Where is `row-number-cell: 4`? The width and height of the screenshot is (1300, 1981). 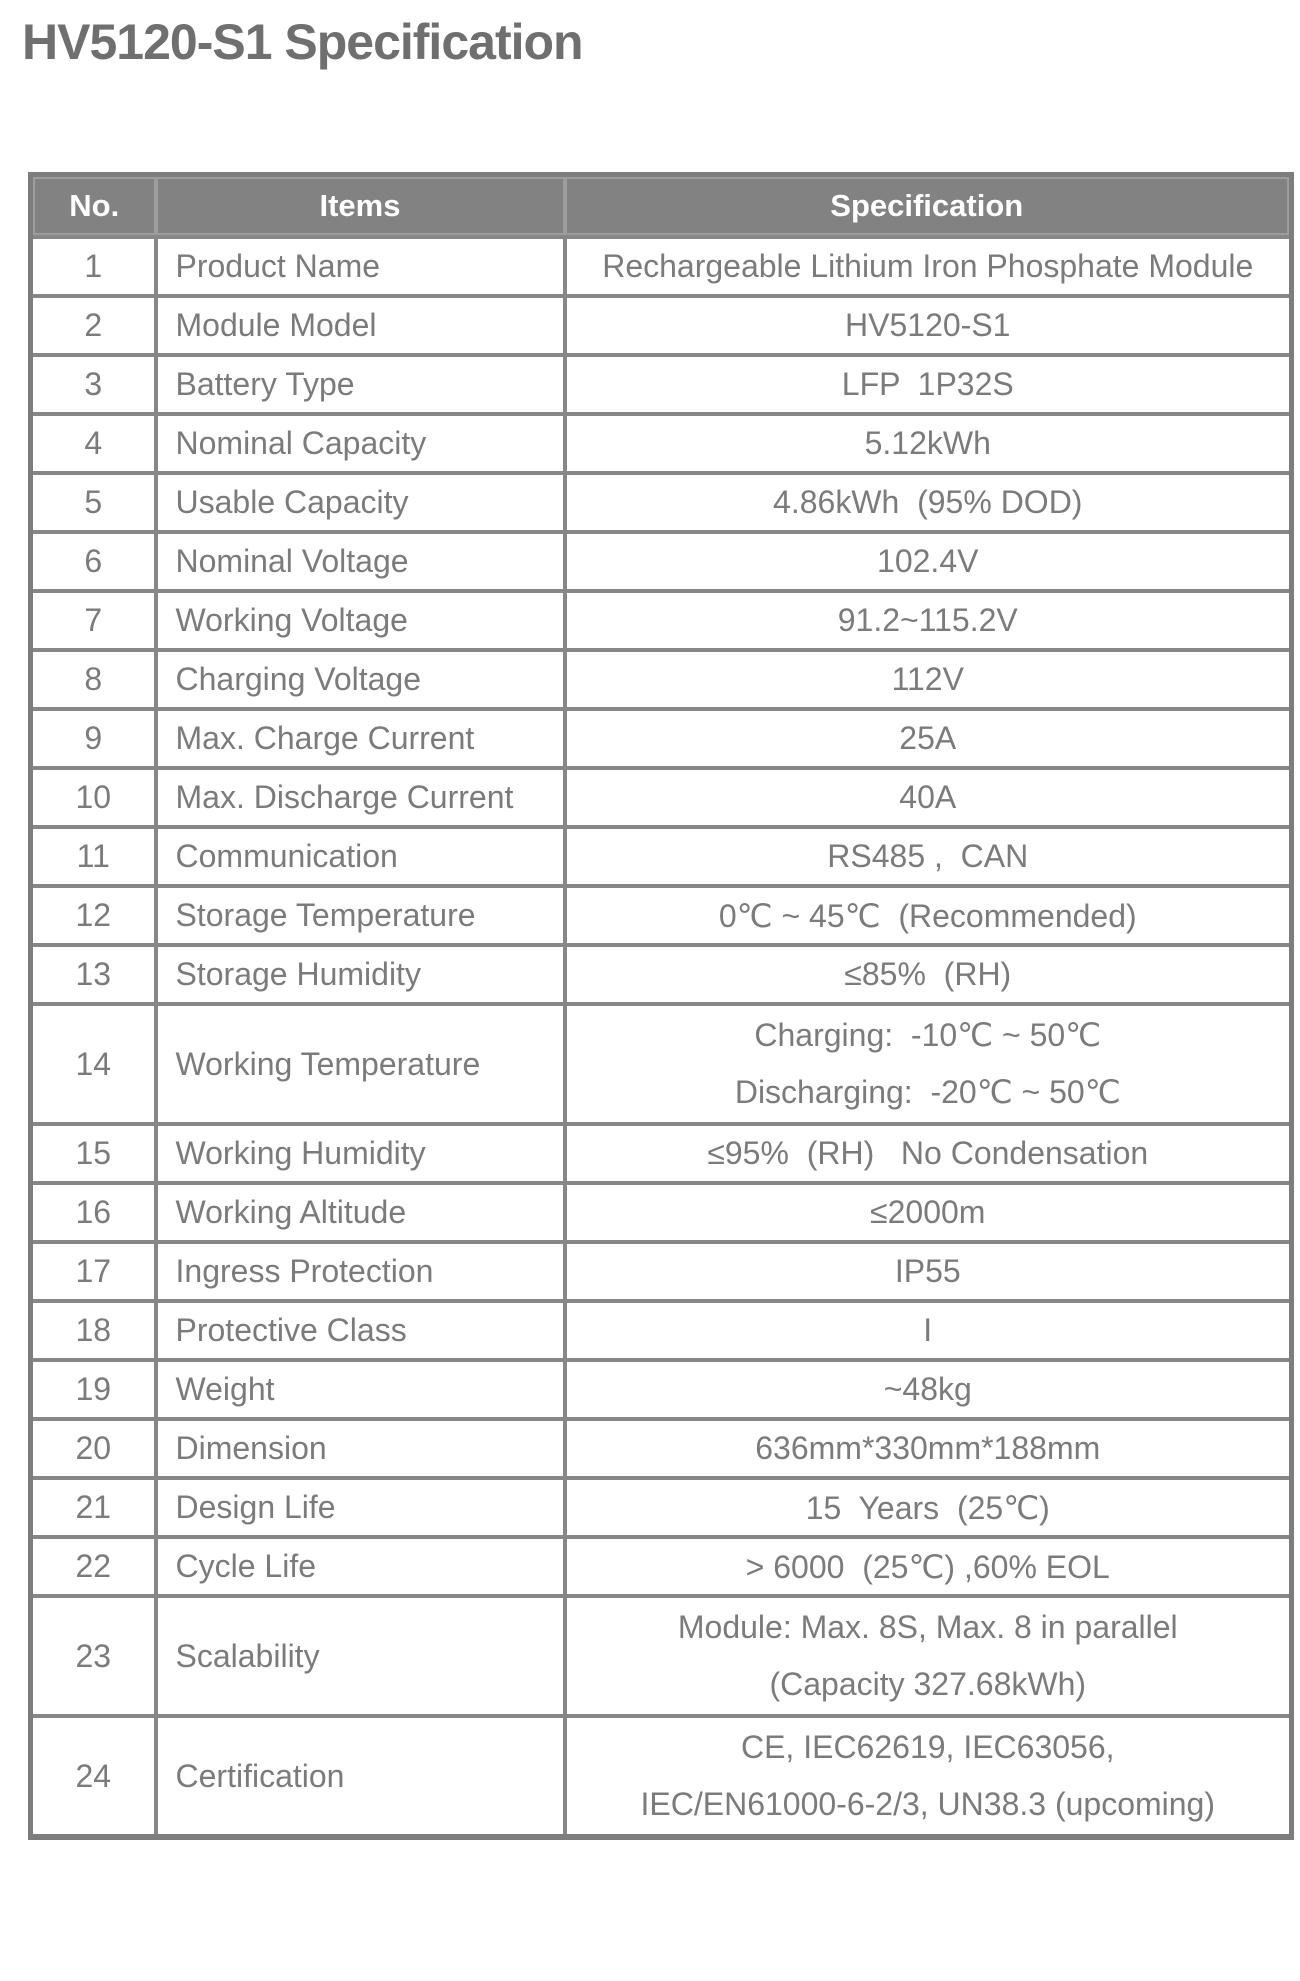
row-number-cell: 4 is located at coordinates (93, 443).